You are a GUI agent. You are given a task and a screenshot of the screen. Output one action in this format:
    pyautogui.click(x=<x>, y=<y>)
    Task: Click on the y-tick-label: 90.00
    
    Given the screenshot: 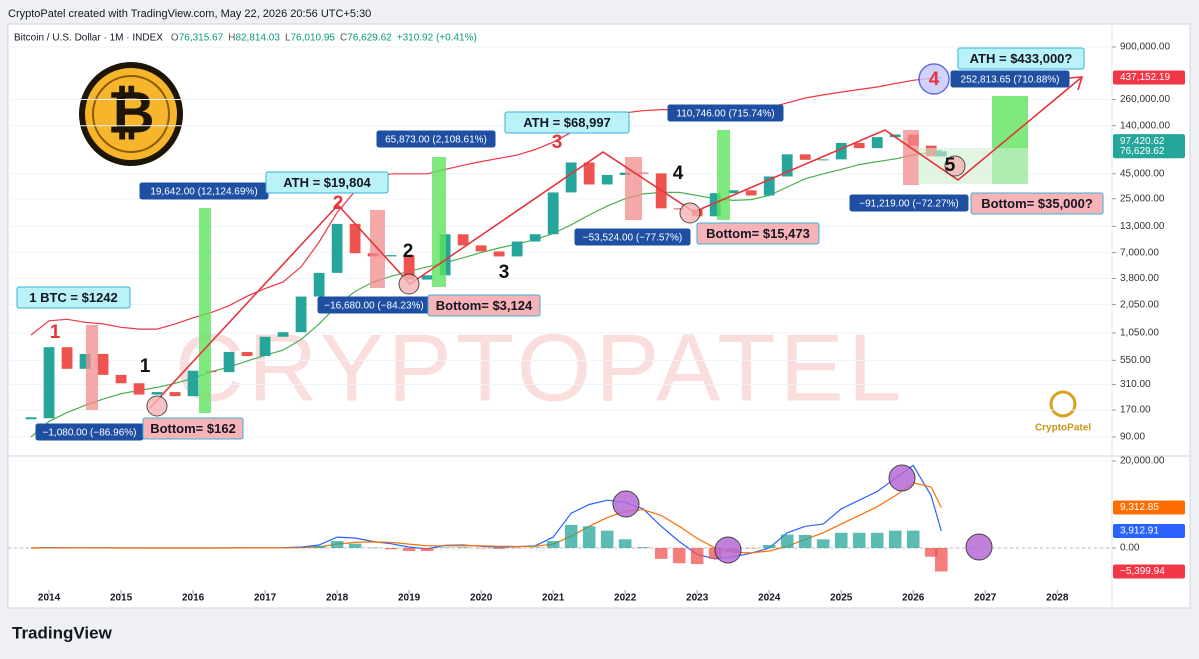 What is the action you would take?
    pyautogui.click(x=1132, y=437)
    